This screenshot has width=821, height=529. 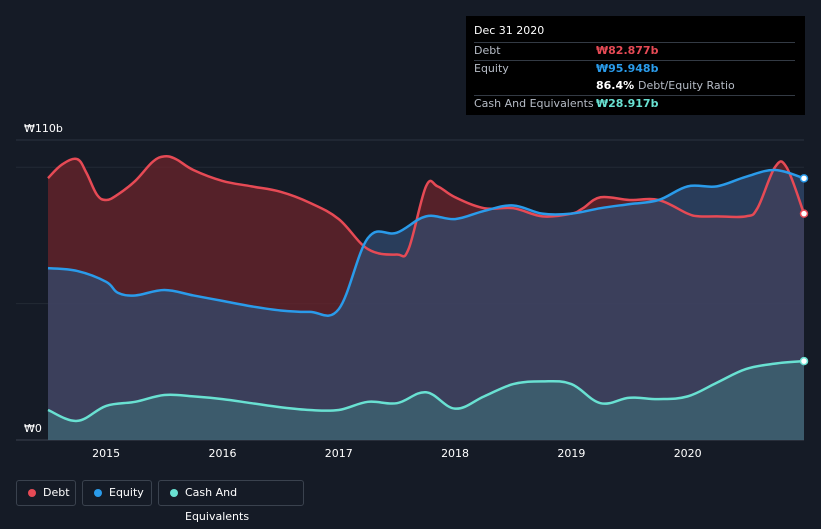 I want to click on legend-dot-debt, so click(x=32, y=493).